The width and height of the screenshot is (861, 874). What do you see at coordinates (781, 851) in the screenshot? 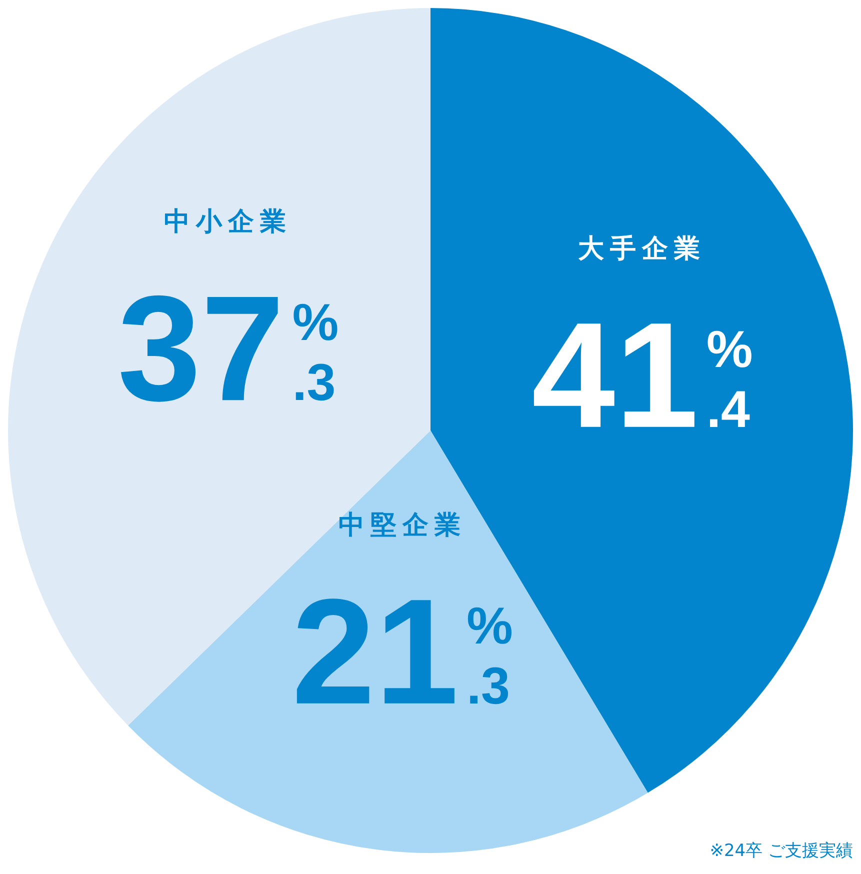
I see `text: ※24卒 ご支援実績` at bounding box center [781, 851].